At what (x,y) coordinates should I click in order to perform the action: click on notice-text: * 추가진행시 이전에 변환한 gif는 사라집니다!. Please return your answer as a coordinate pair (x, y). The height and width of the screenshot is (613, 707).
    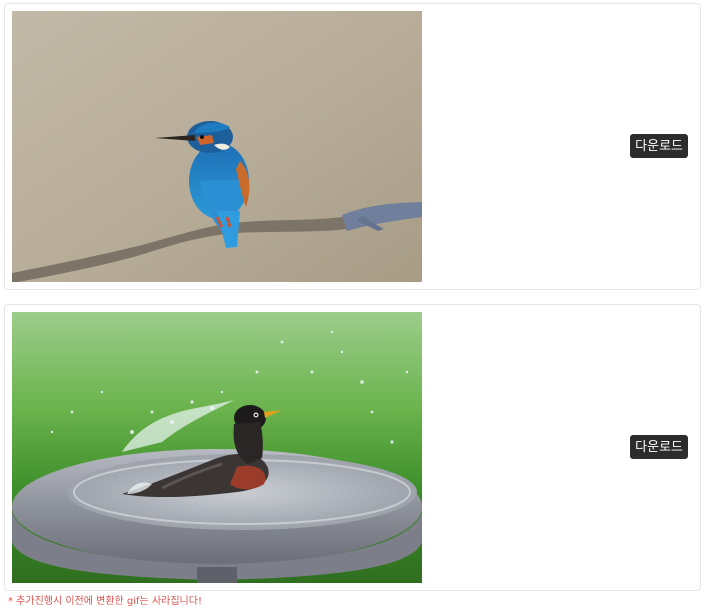
    Looking at the image, I should click on (105, 601).